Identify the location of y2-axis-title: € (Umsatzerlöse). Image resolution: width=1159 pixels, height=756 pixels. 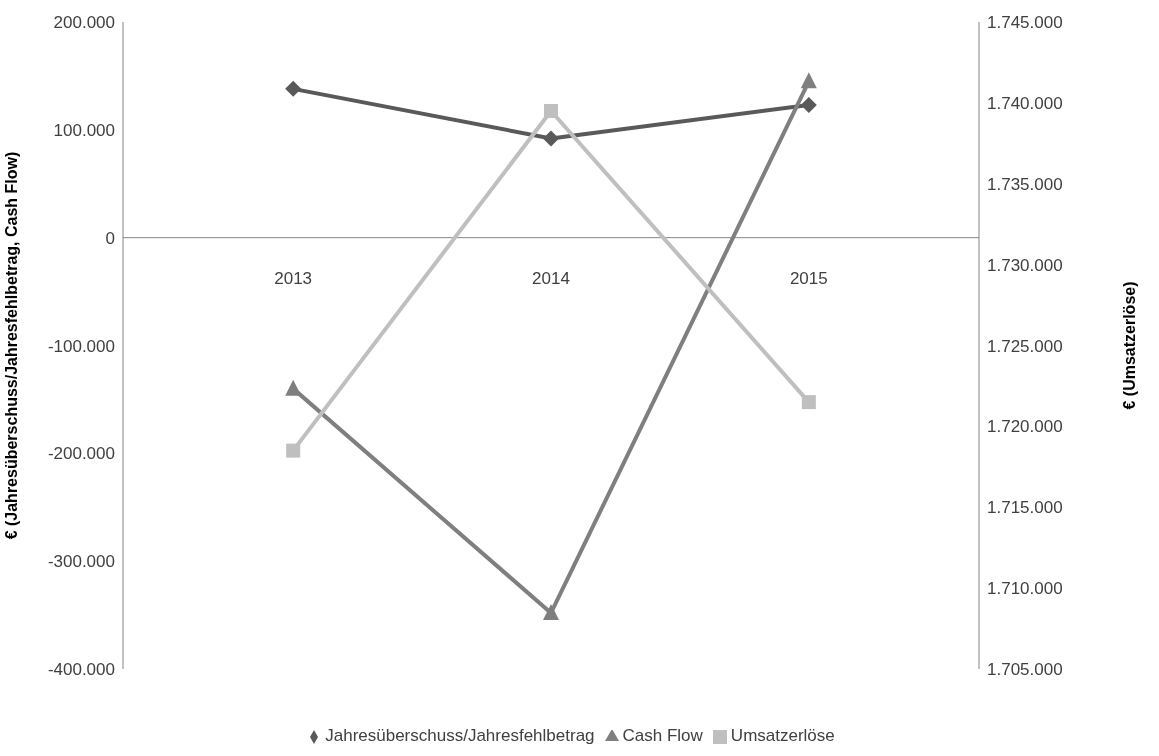
(1129, 345).